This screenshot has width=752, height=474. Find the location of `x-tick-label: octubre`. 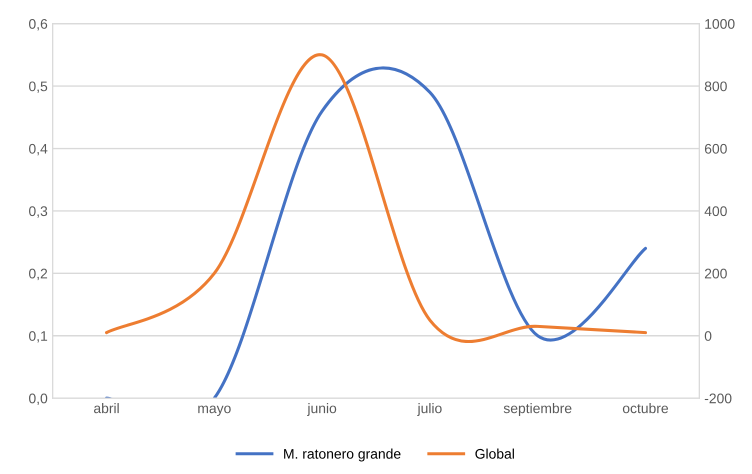

x-tick-label: octubre is located at coordinates (645, 408).